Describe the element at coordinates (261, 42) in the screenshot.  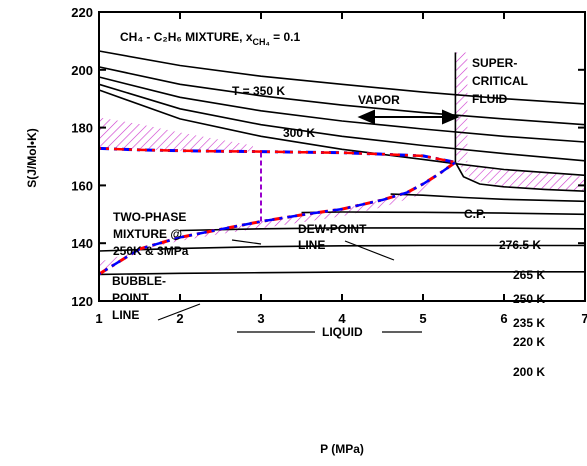
I see `title-subscript: CH₄` at that location.